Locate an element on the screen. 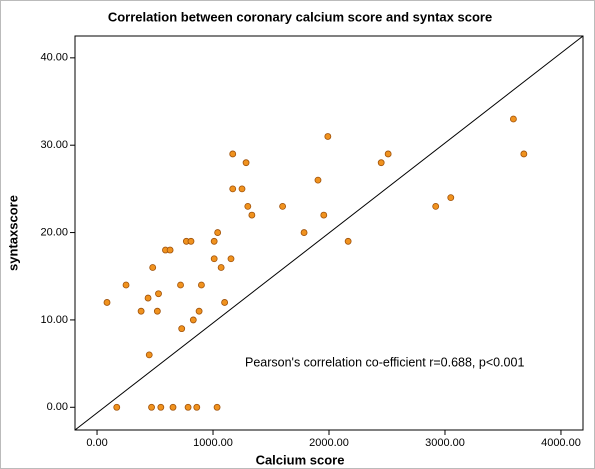 Image resolution: width=595 pixels, height=469 pixels. y-tick-label: 0.00 is located at coordinates (57, 407).